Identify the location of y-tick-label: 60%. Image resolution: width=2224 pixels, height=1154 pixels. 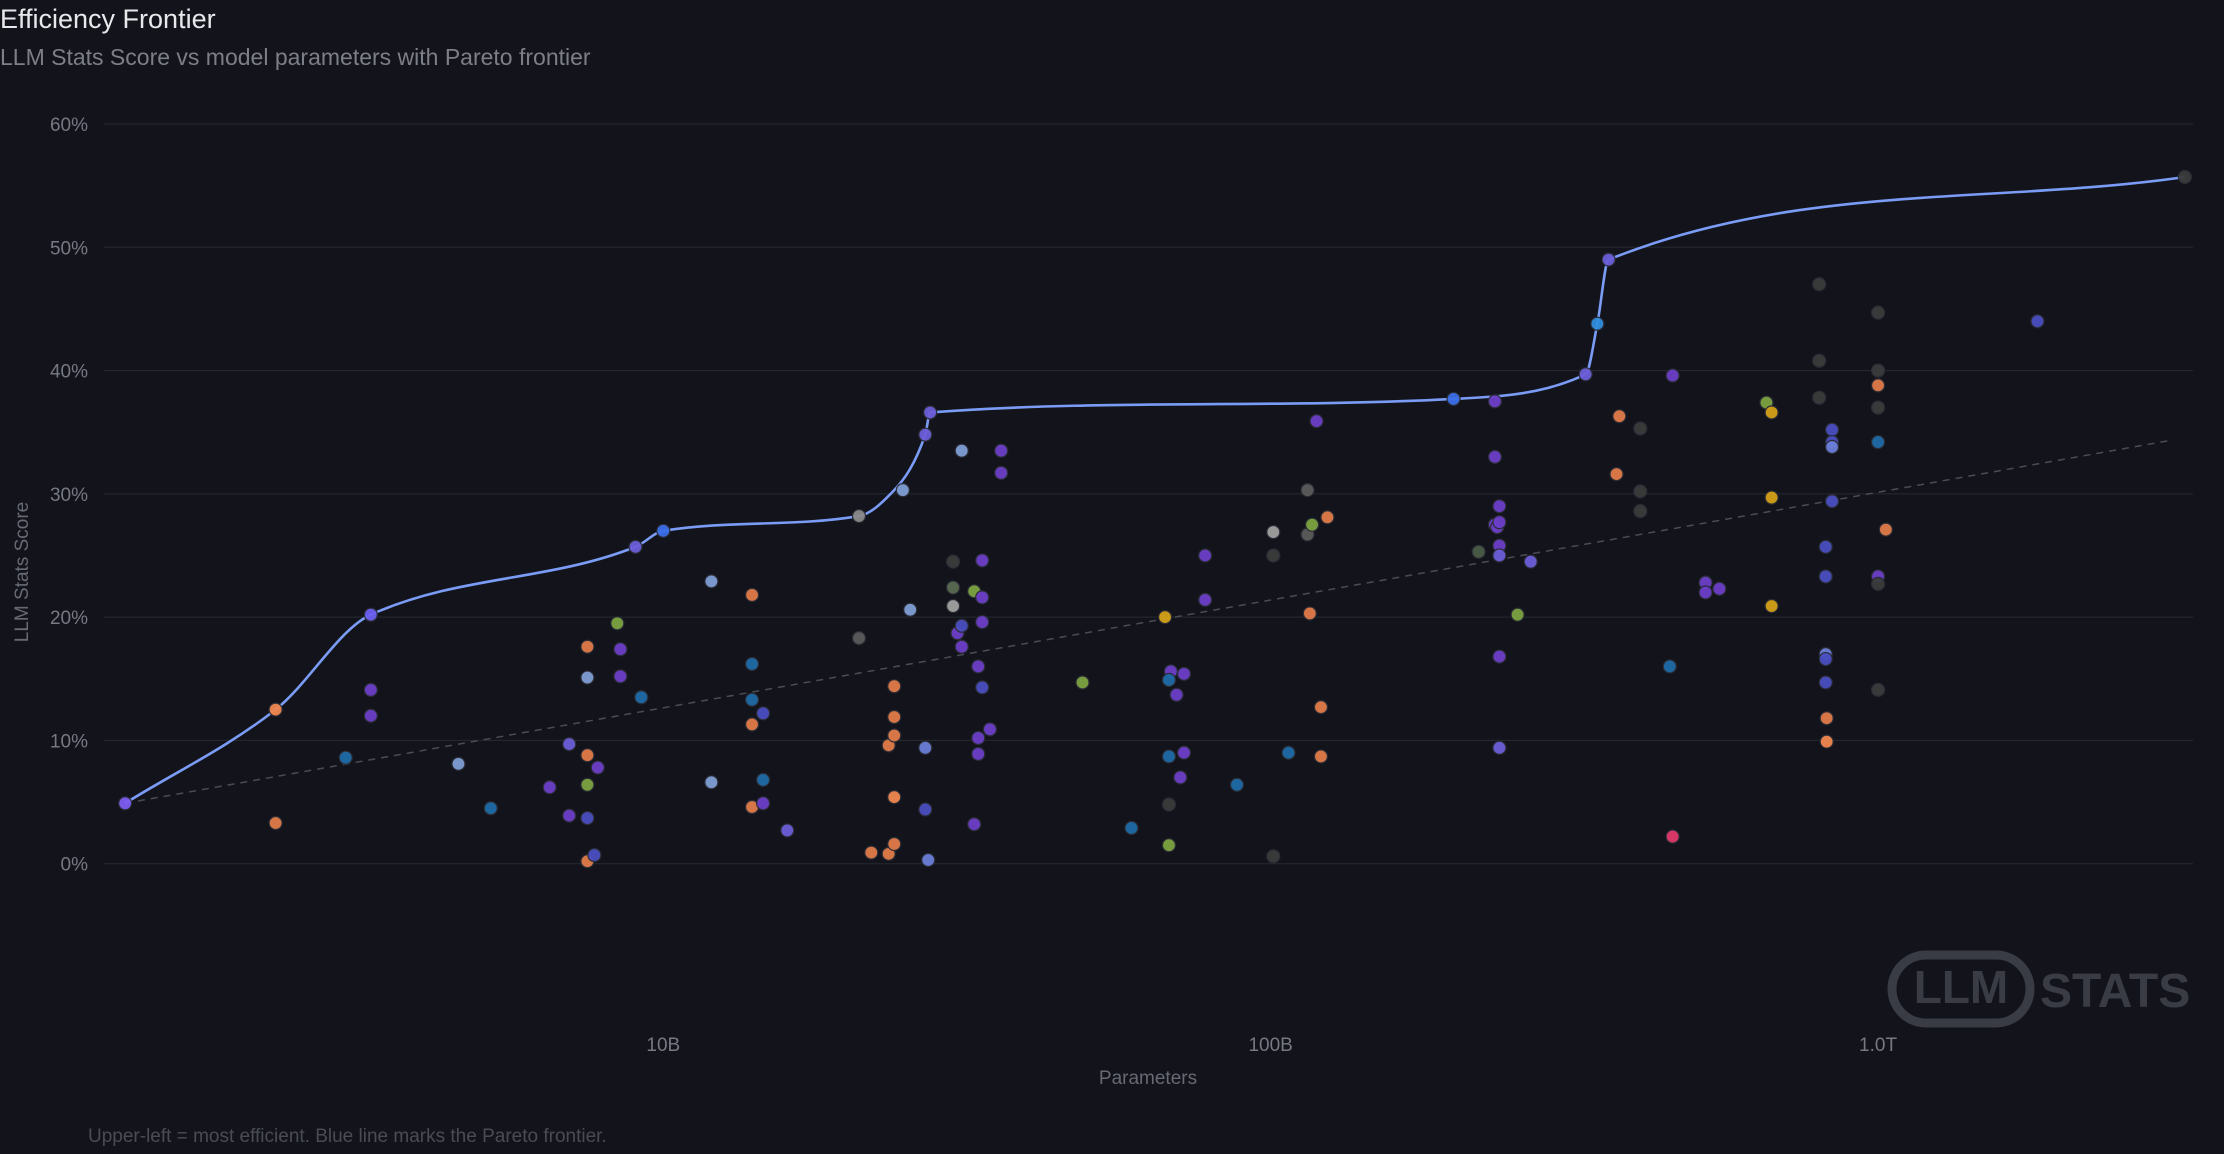
(69, 125).